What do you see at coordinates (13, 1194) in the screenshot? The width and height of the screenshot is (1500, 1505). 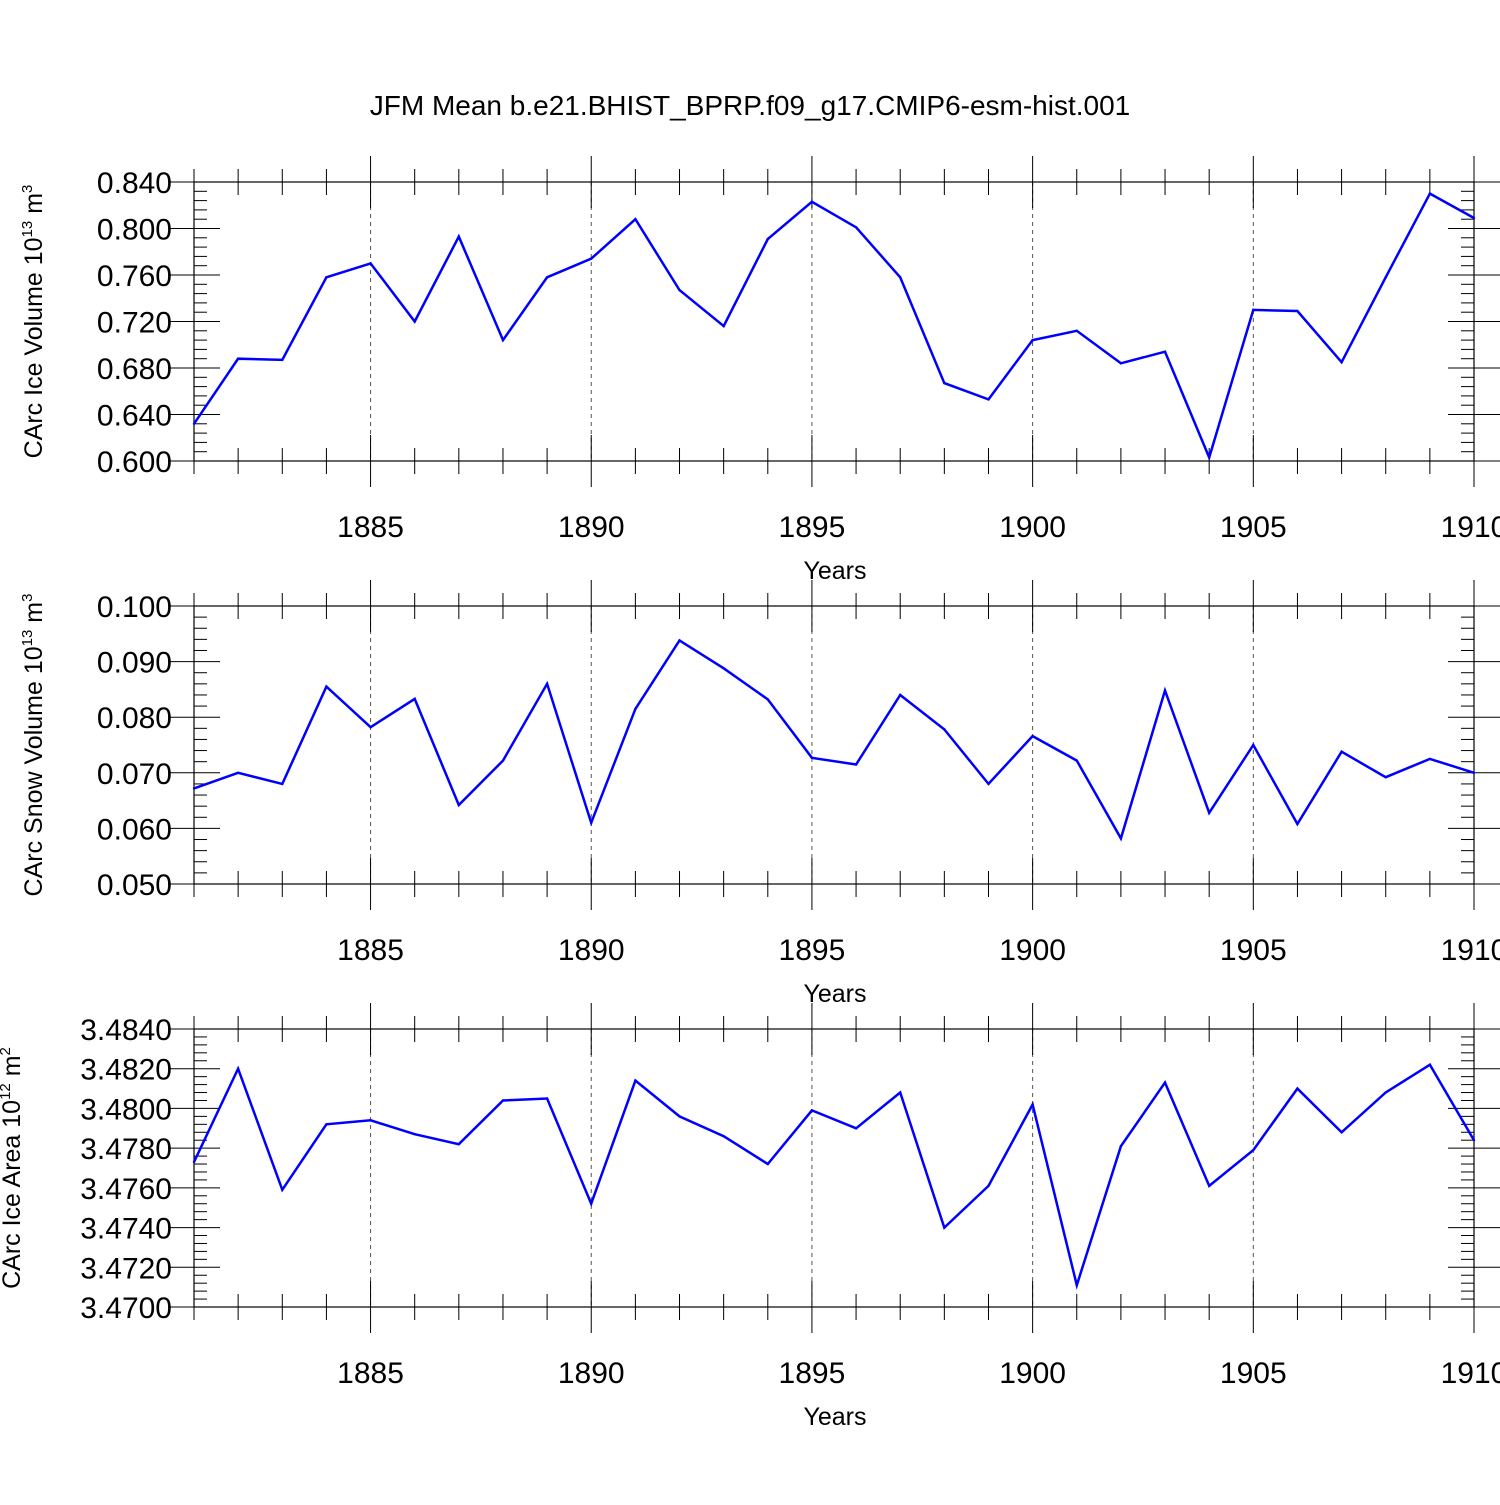 I see `y-axis-label-part: CArc Ice Area 10` at bounding box center [13, 1194].